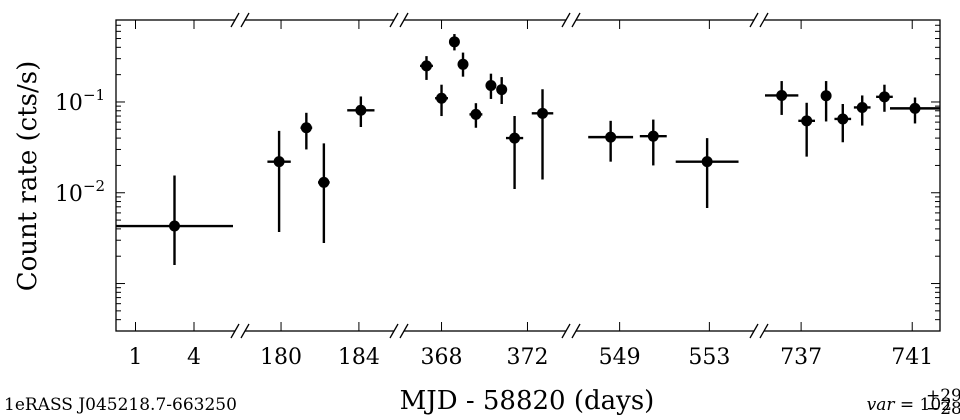  What do you see at coordinates (801, 357) in the screenshot?
I see `x-tick-label: 737` at bounding box center [801, 357].